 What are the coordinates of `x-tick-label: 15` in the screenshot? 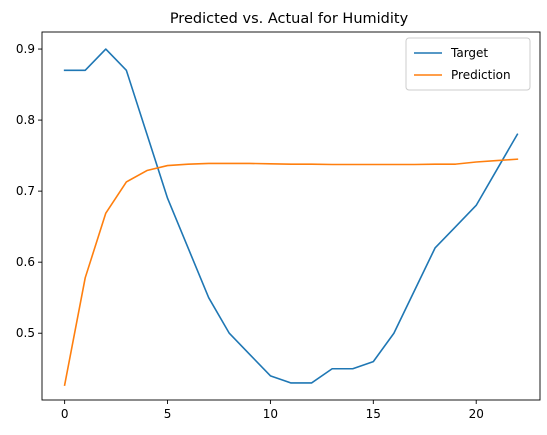 It's located at (373, 414).